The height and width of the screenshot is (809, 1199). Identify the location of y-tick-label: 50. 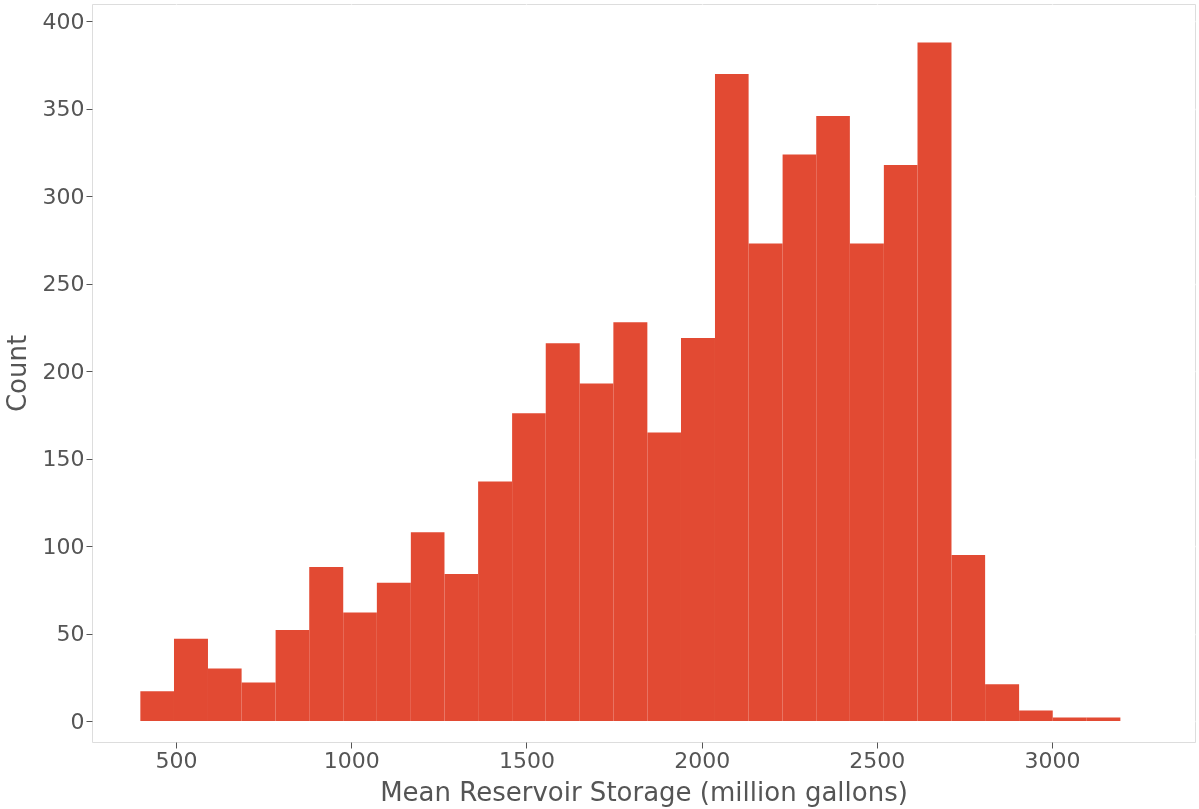
(70, 634).